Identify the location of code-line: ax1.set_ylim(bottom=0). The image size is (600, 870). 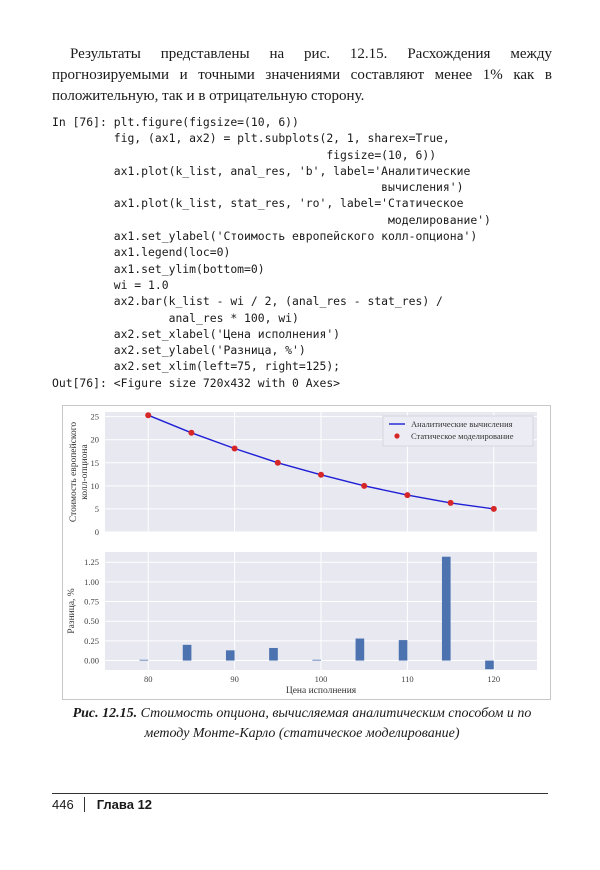
(189, 268).